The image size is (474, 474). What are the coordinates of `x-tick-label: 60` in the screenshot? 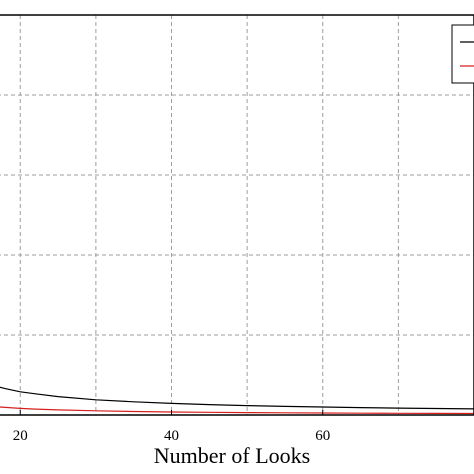 It's located at (322, 436).